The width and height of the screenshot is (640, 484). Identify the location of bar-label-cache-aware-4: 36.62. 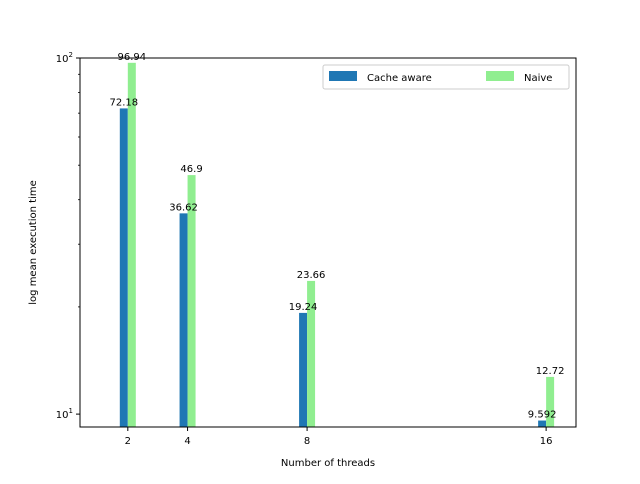
(183, 207).